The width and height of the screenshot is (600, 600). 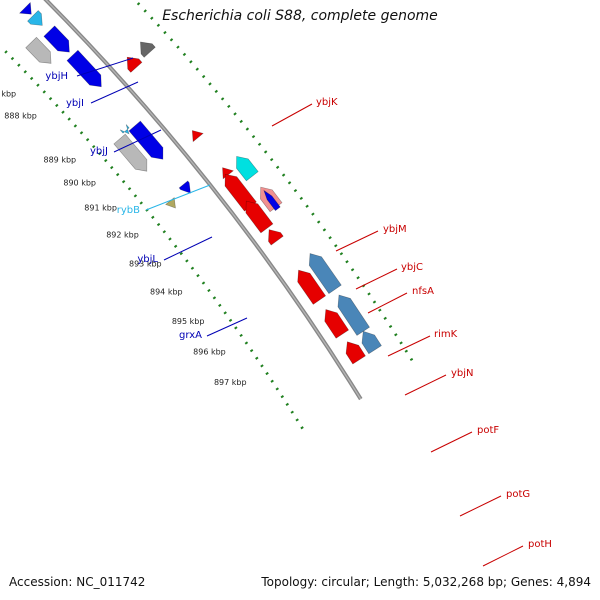 I want to click on tick-label: 892 kbp, so click(x=122, y=234).